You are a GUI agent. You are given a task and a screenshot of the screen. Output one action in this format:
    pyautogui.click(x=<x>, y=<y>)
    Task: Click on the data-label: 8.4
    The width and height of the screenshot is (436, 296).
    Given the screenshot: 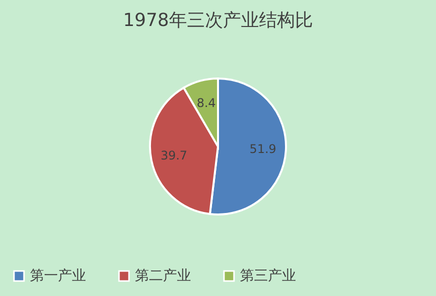 What is the action you would take?
    pyautogui.click(x=206, y=103)
    